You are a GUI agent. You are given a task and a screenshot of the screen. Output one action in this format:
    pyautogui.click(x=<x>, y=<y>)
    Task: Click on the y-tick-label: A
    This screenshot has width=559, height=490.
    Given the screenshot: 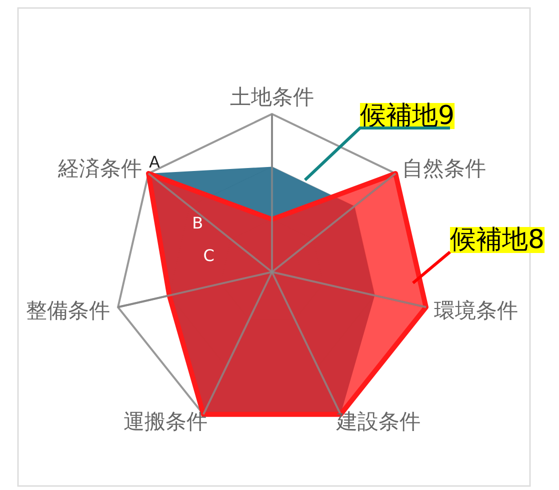 What is the action you would take?
    pyautogui.click(x=154, y=162)
    